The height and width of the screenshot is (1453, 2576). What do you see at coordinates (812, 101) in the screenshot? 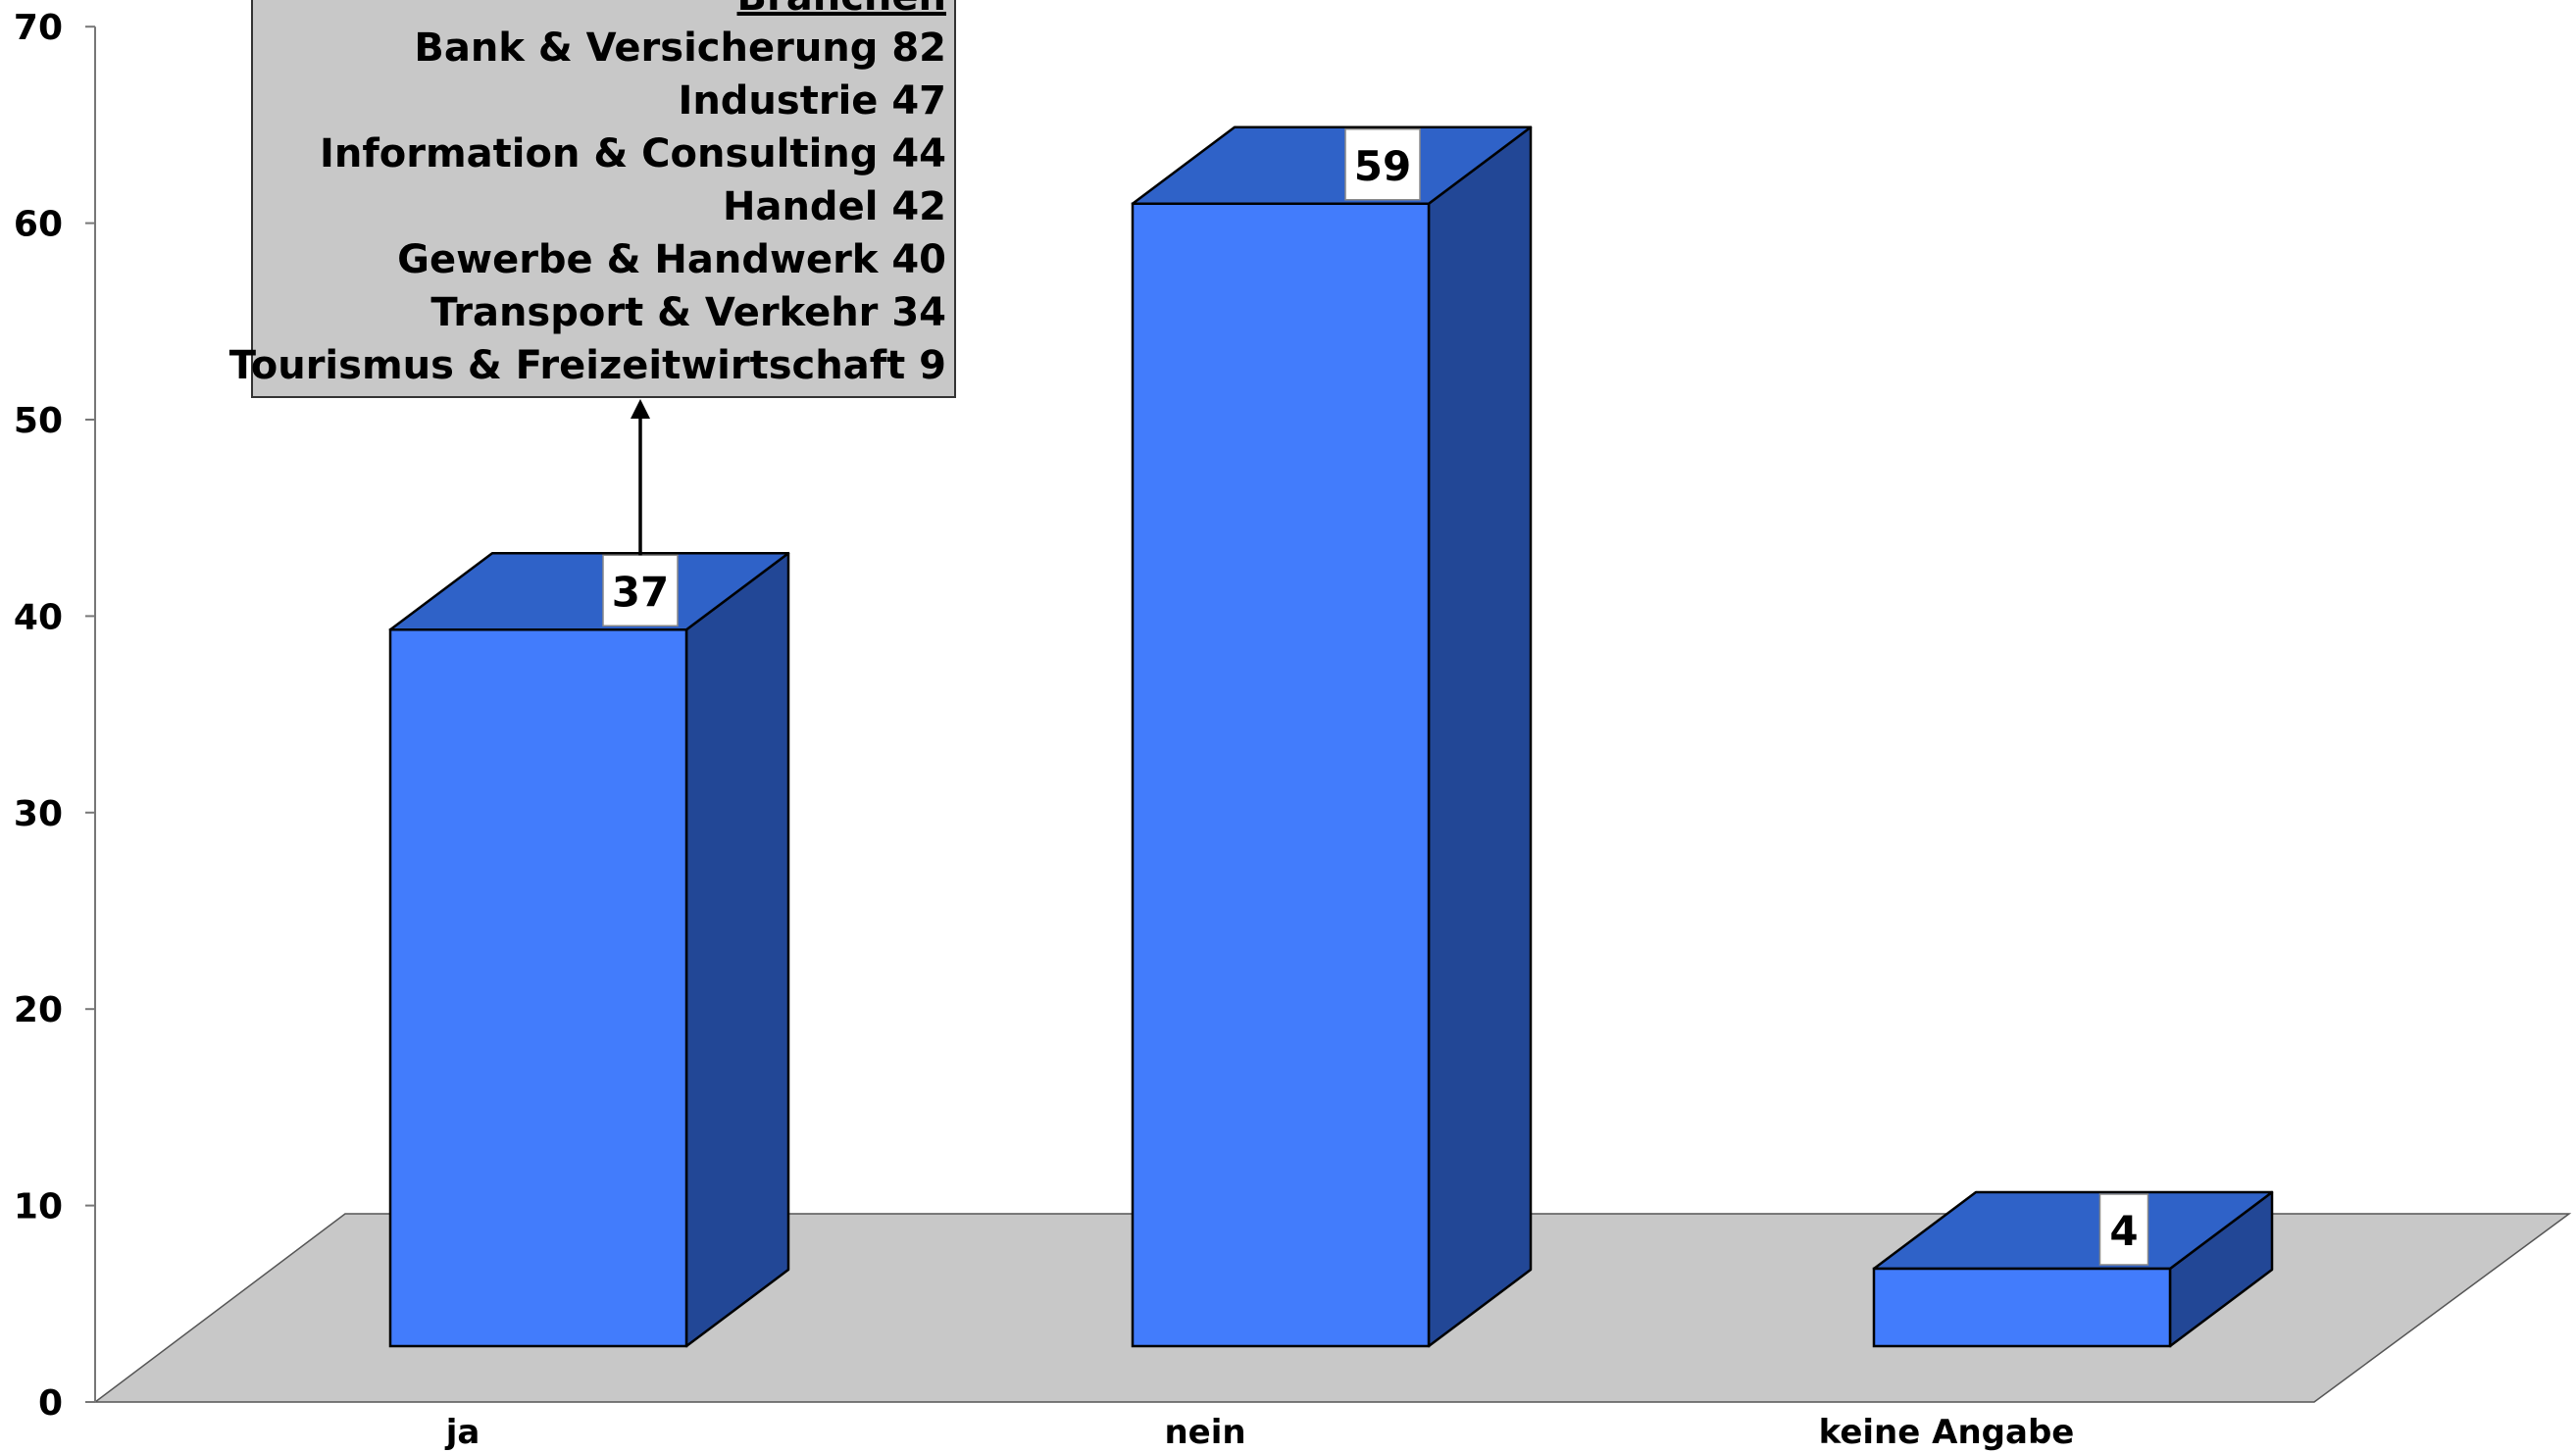
I see `annotation-line: Industrie 47` at bounding box center [812, 101].